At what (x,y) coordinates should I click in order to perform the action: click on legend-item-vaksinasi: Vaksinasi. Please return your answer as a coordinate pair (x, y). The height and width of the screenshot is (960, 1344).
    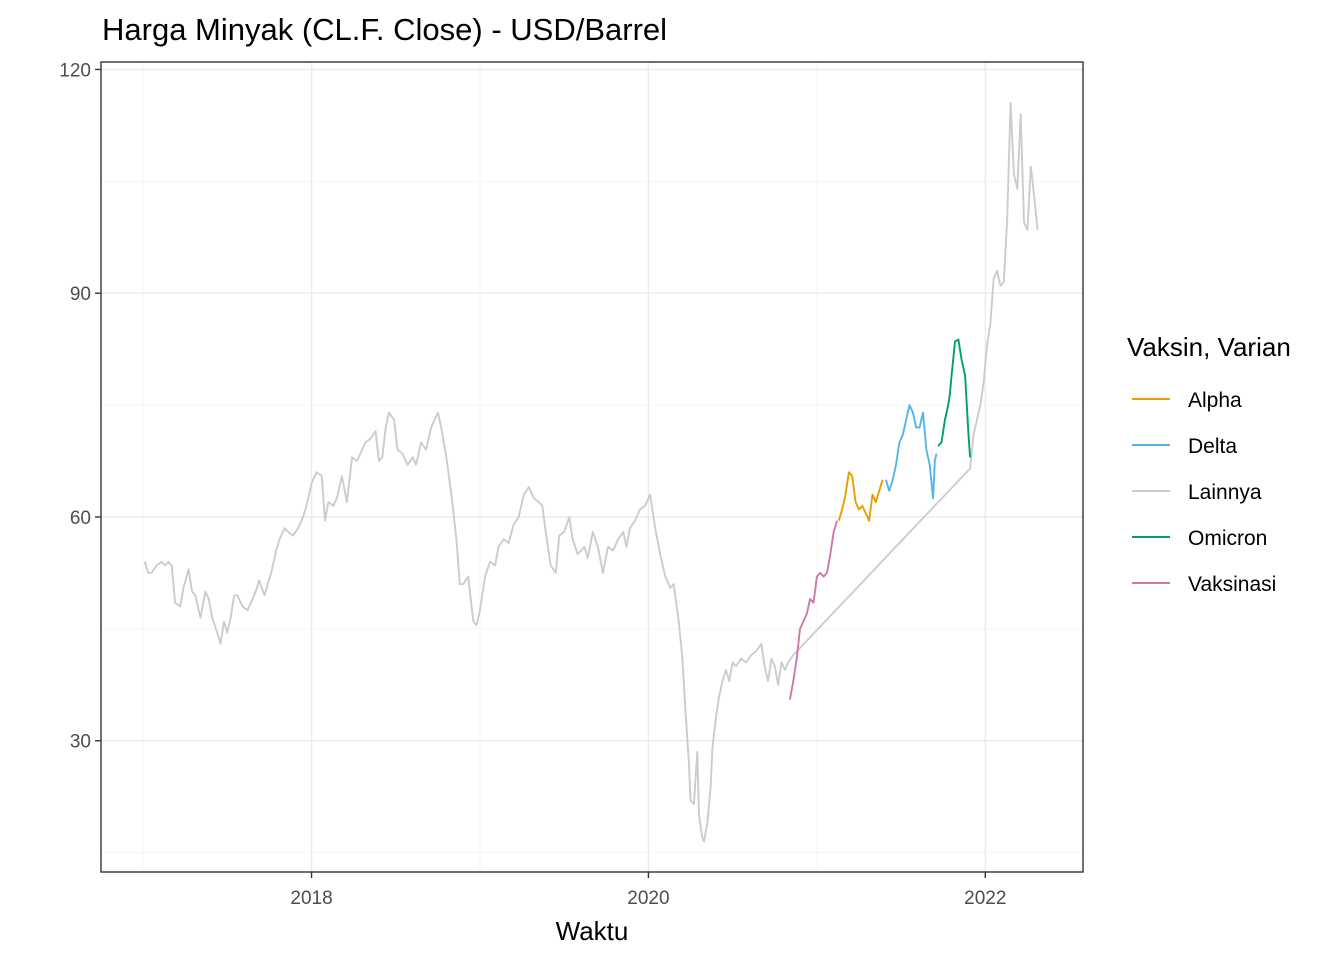
    Looking at the image, I should click on (1204, 584).